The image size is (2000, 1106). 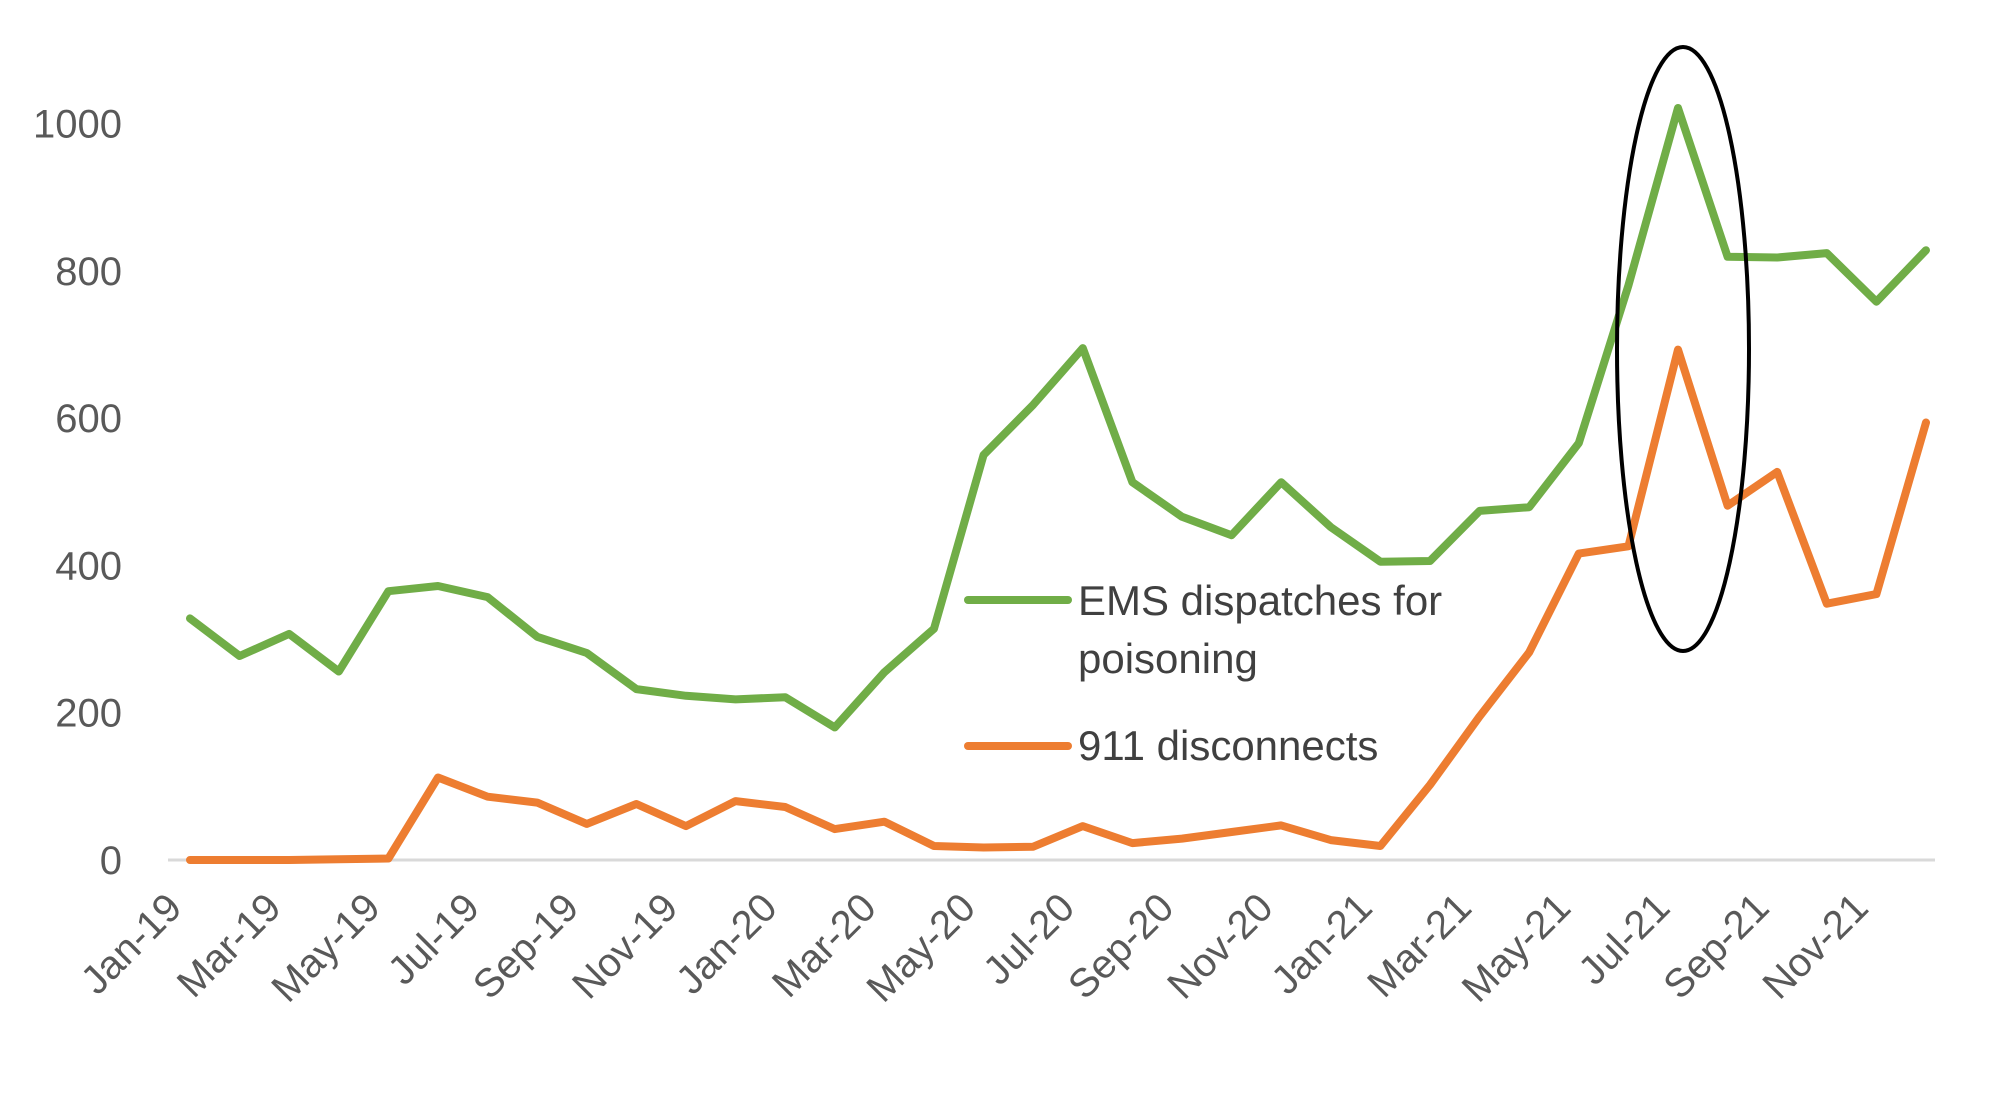 I want to click on y-tick-label: 800, so click(x=88, y=272).